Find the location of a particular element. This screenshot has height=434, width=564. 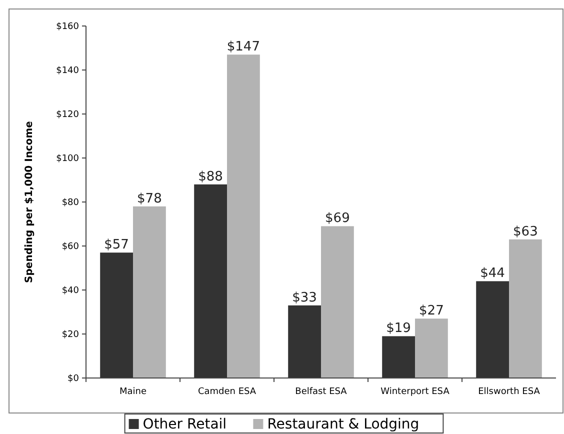

y-tick-label: $40 is located at coordinates (71, 291).